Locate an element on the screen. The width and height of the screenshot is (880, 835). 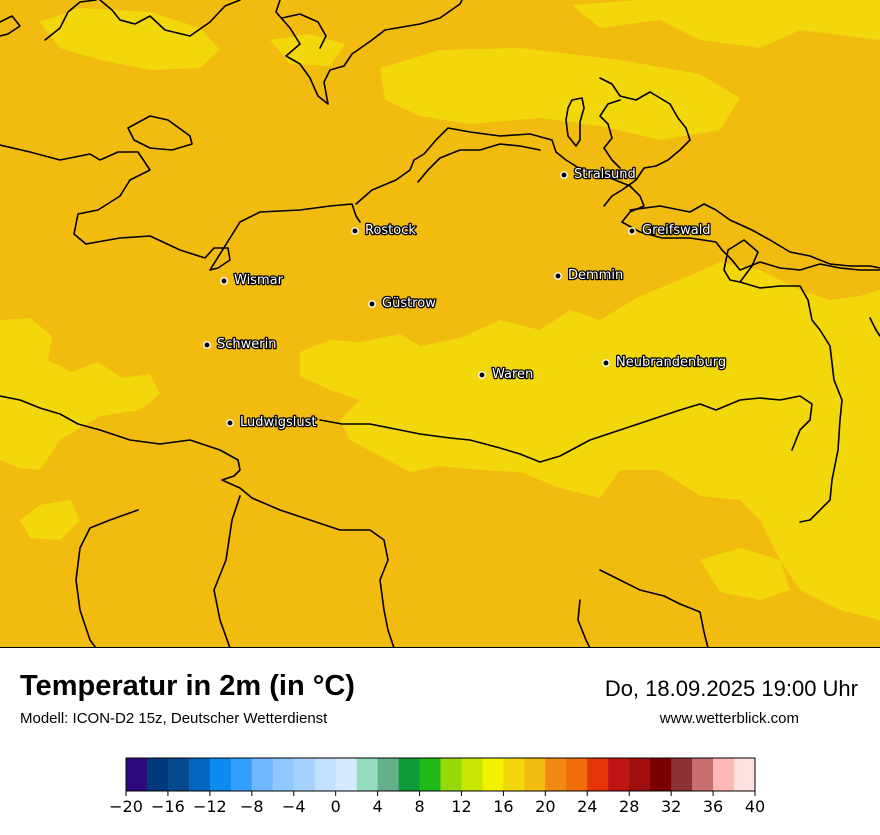
temperature-colorbar: −20 −16 −12 −8 −4 0 4 8 12 16 20 24 28 32 36 40 is located at coordinates (440, 790).